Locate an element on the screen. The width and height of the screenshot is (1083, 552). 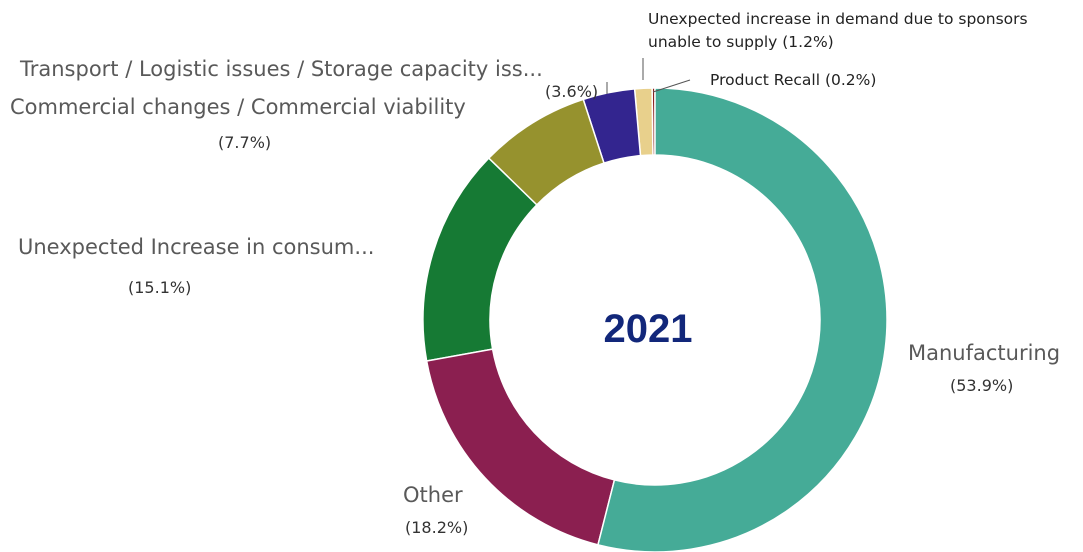
slice-value-label: (3.6%) is located at coordinates (572, 91).